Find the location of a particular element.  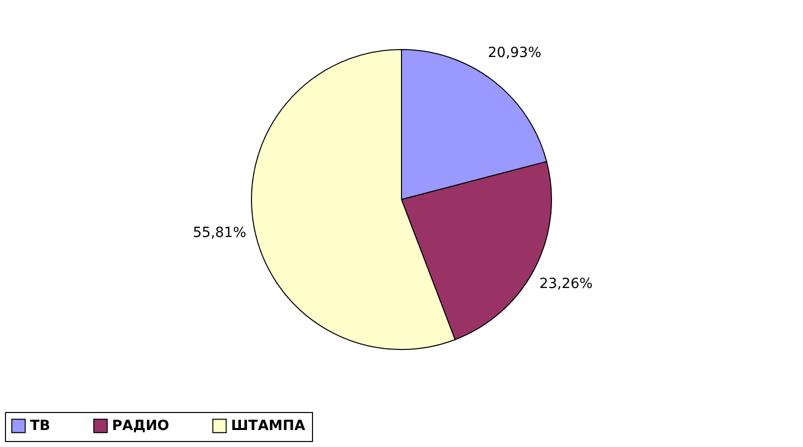

legend-label: ТВ is located at coordinates (40, 426).